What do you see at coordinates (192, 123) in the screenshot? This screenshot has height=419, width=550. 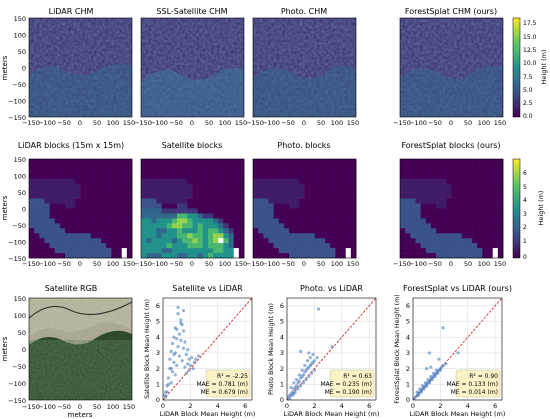 I see `x-tick-label: 0` at bounding box center [192, 123].